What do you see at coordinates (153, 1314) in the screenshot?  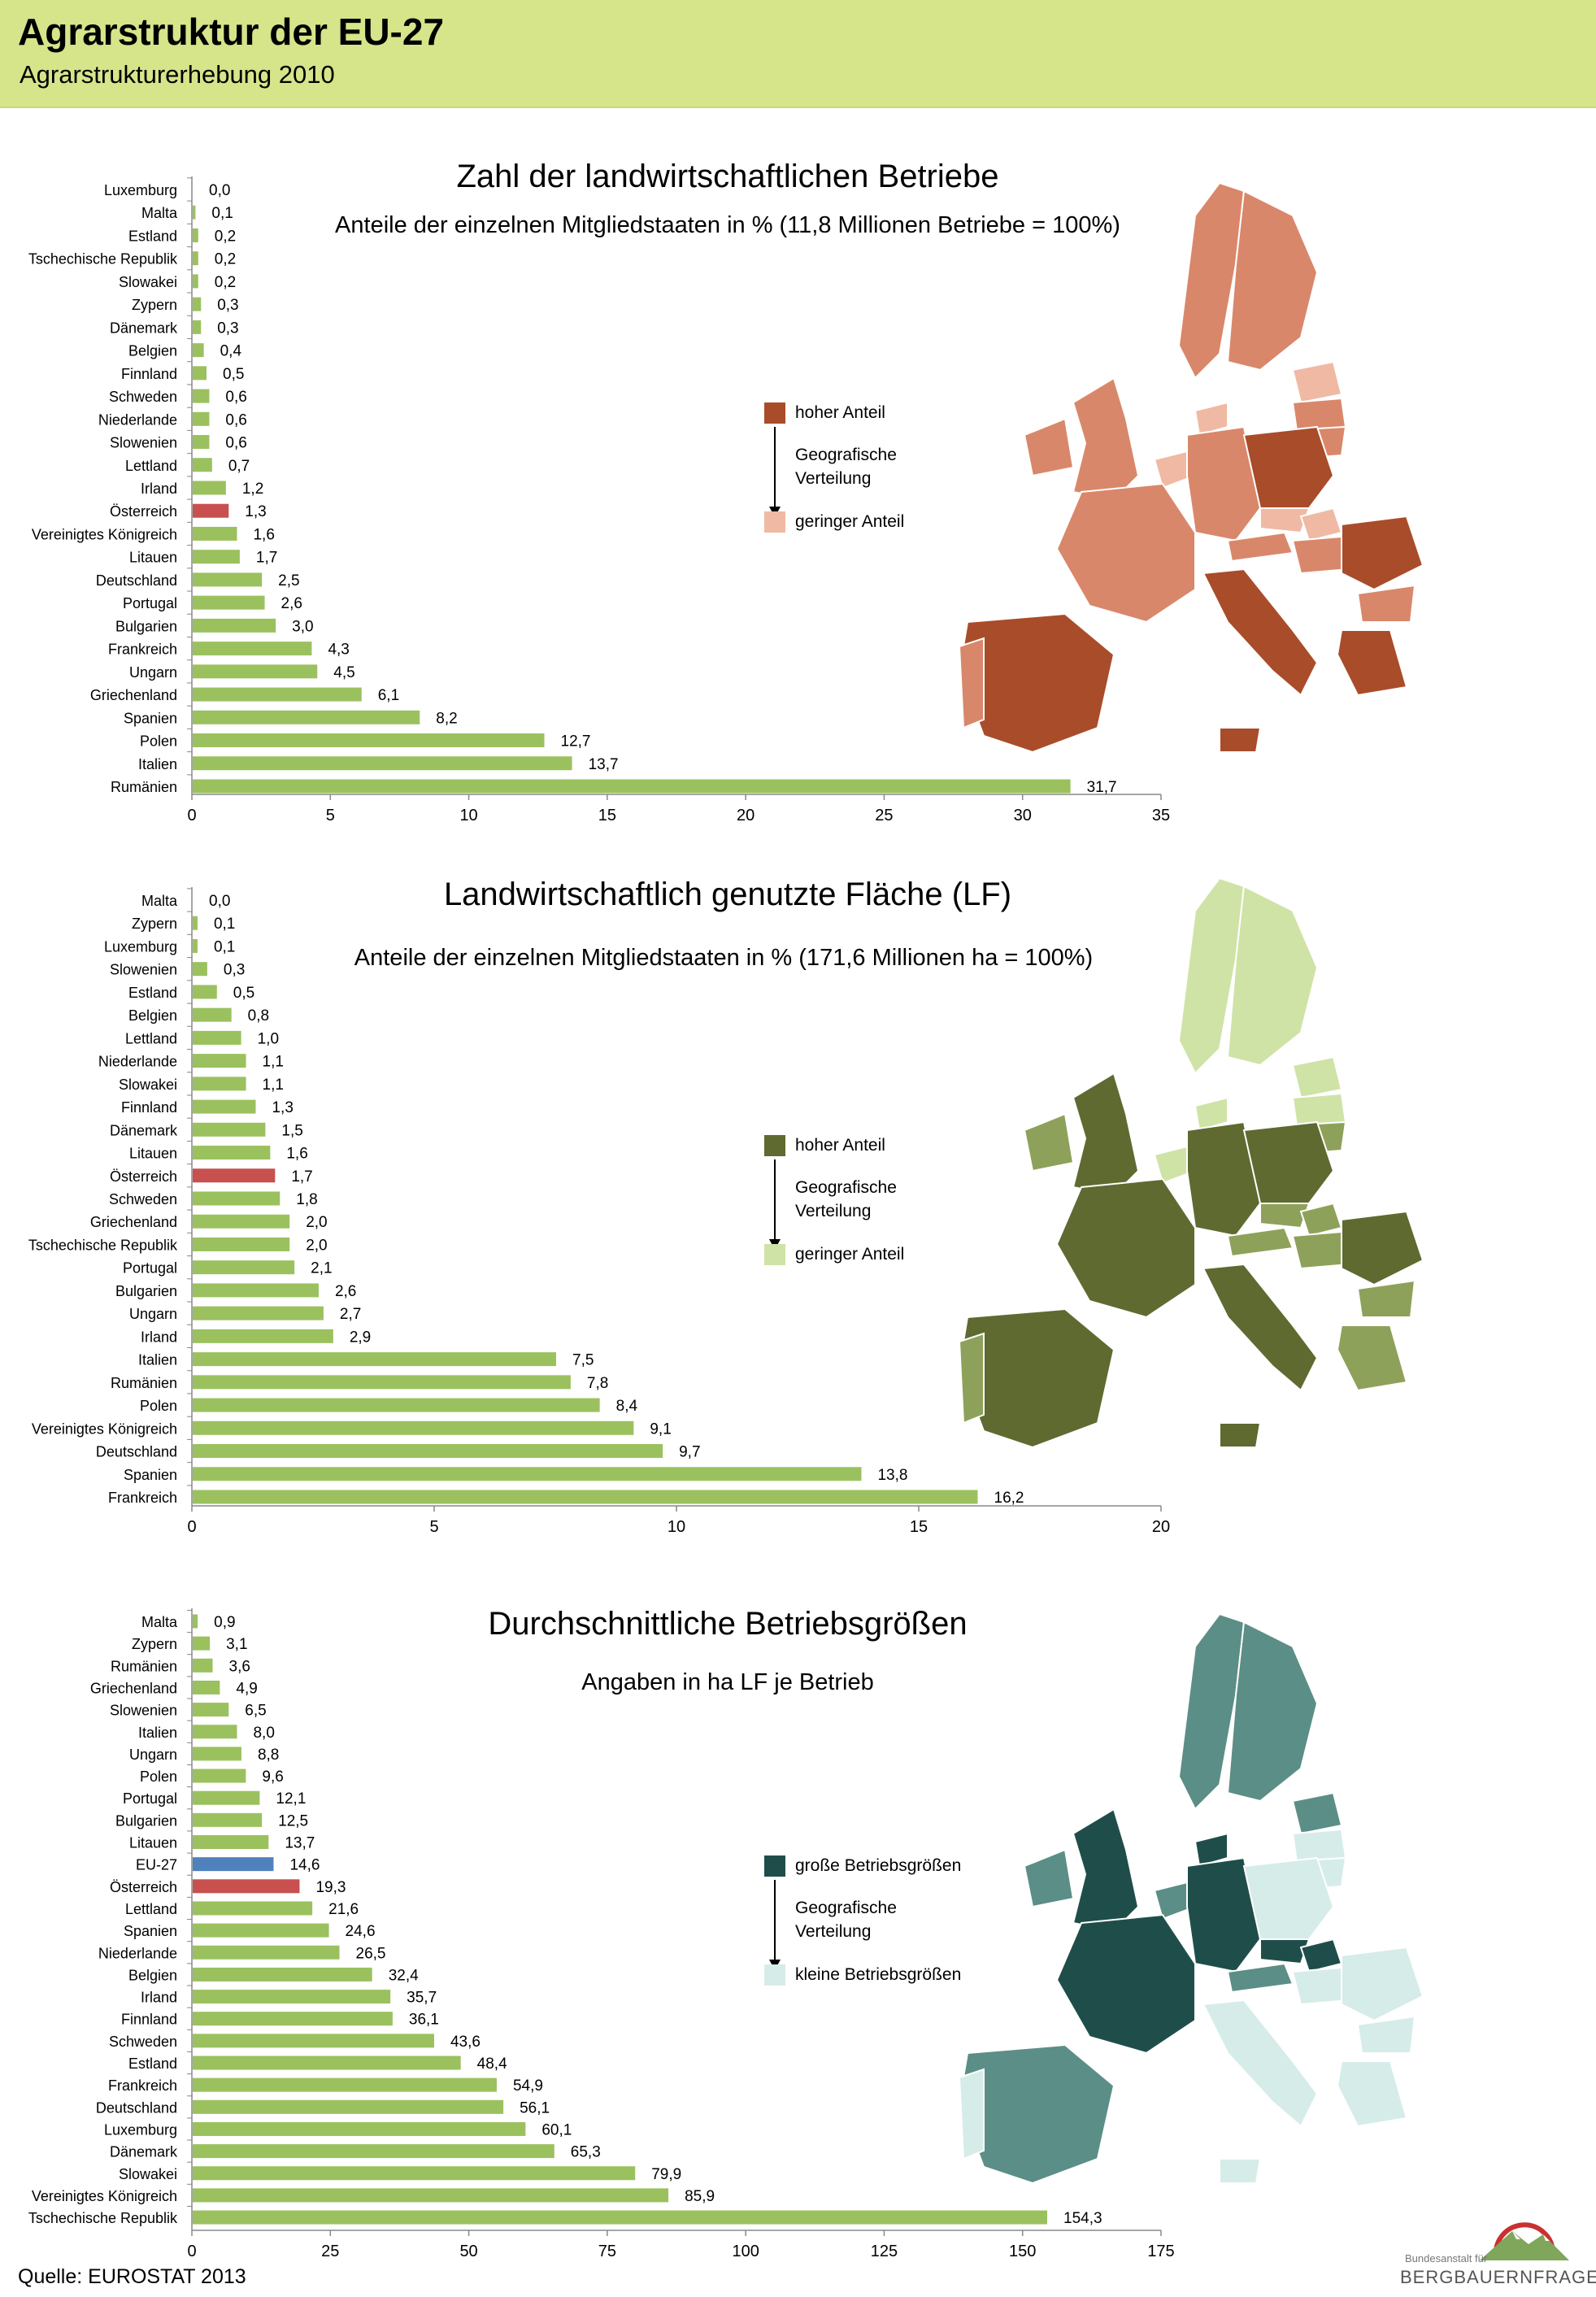 I see `category-label: Ungarn` at bounding box center [153, 1314].